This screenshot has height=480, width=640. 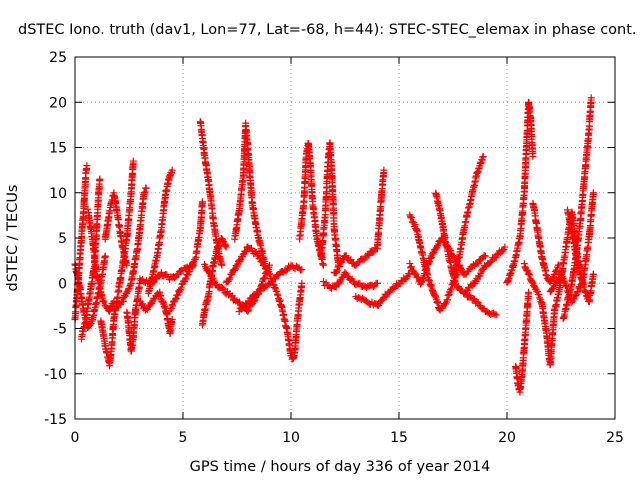 I want to click on y-tick-label: 10, so click(x=58, y=194).